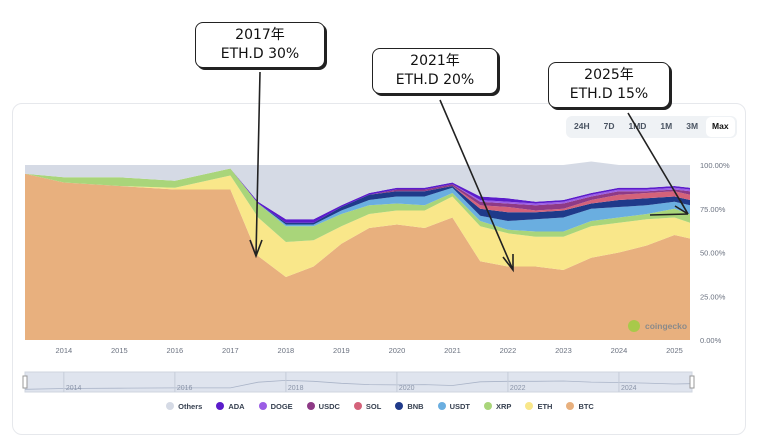 This screenshot has width=760, height=435. What do you see at coordinates (582, 126) in the screenshot?
I see `range-24h: 24H` at bounding box center [582, 126].